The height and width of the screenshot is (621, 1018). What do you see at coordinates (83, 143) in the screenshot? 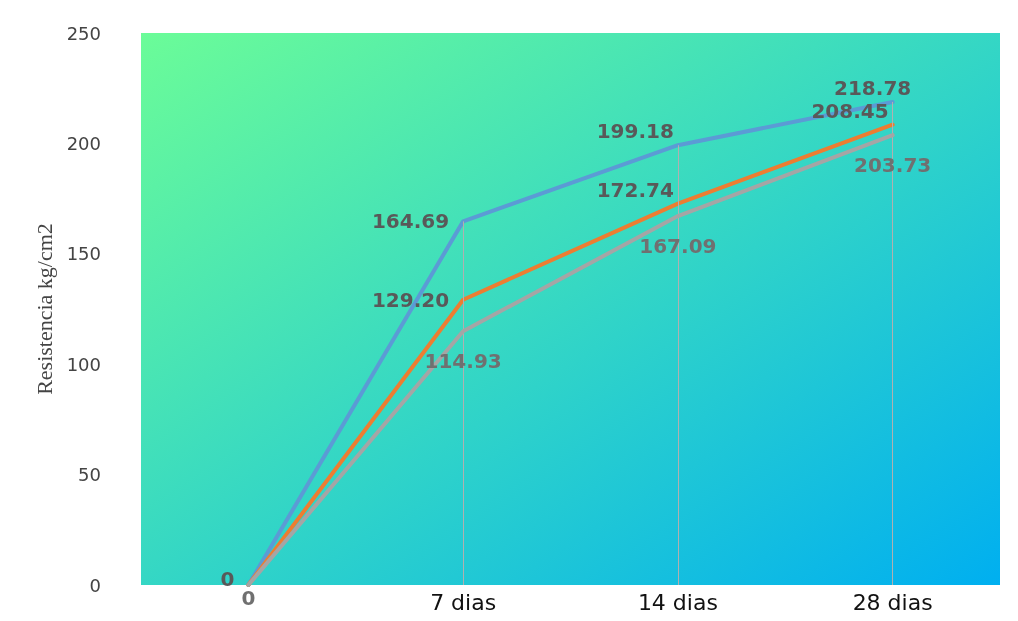
I see `y-tick-label: 200` at bounding box center [83, 143].